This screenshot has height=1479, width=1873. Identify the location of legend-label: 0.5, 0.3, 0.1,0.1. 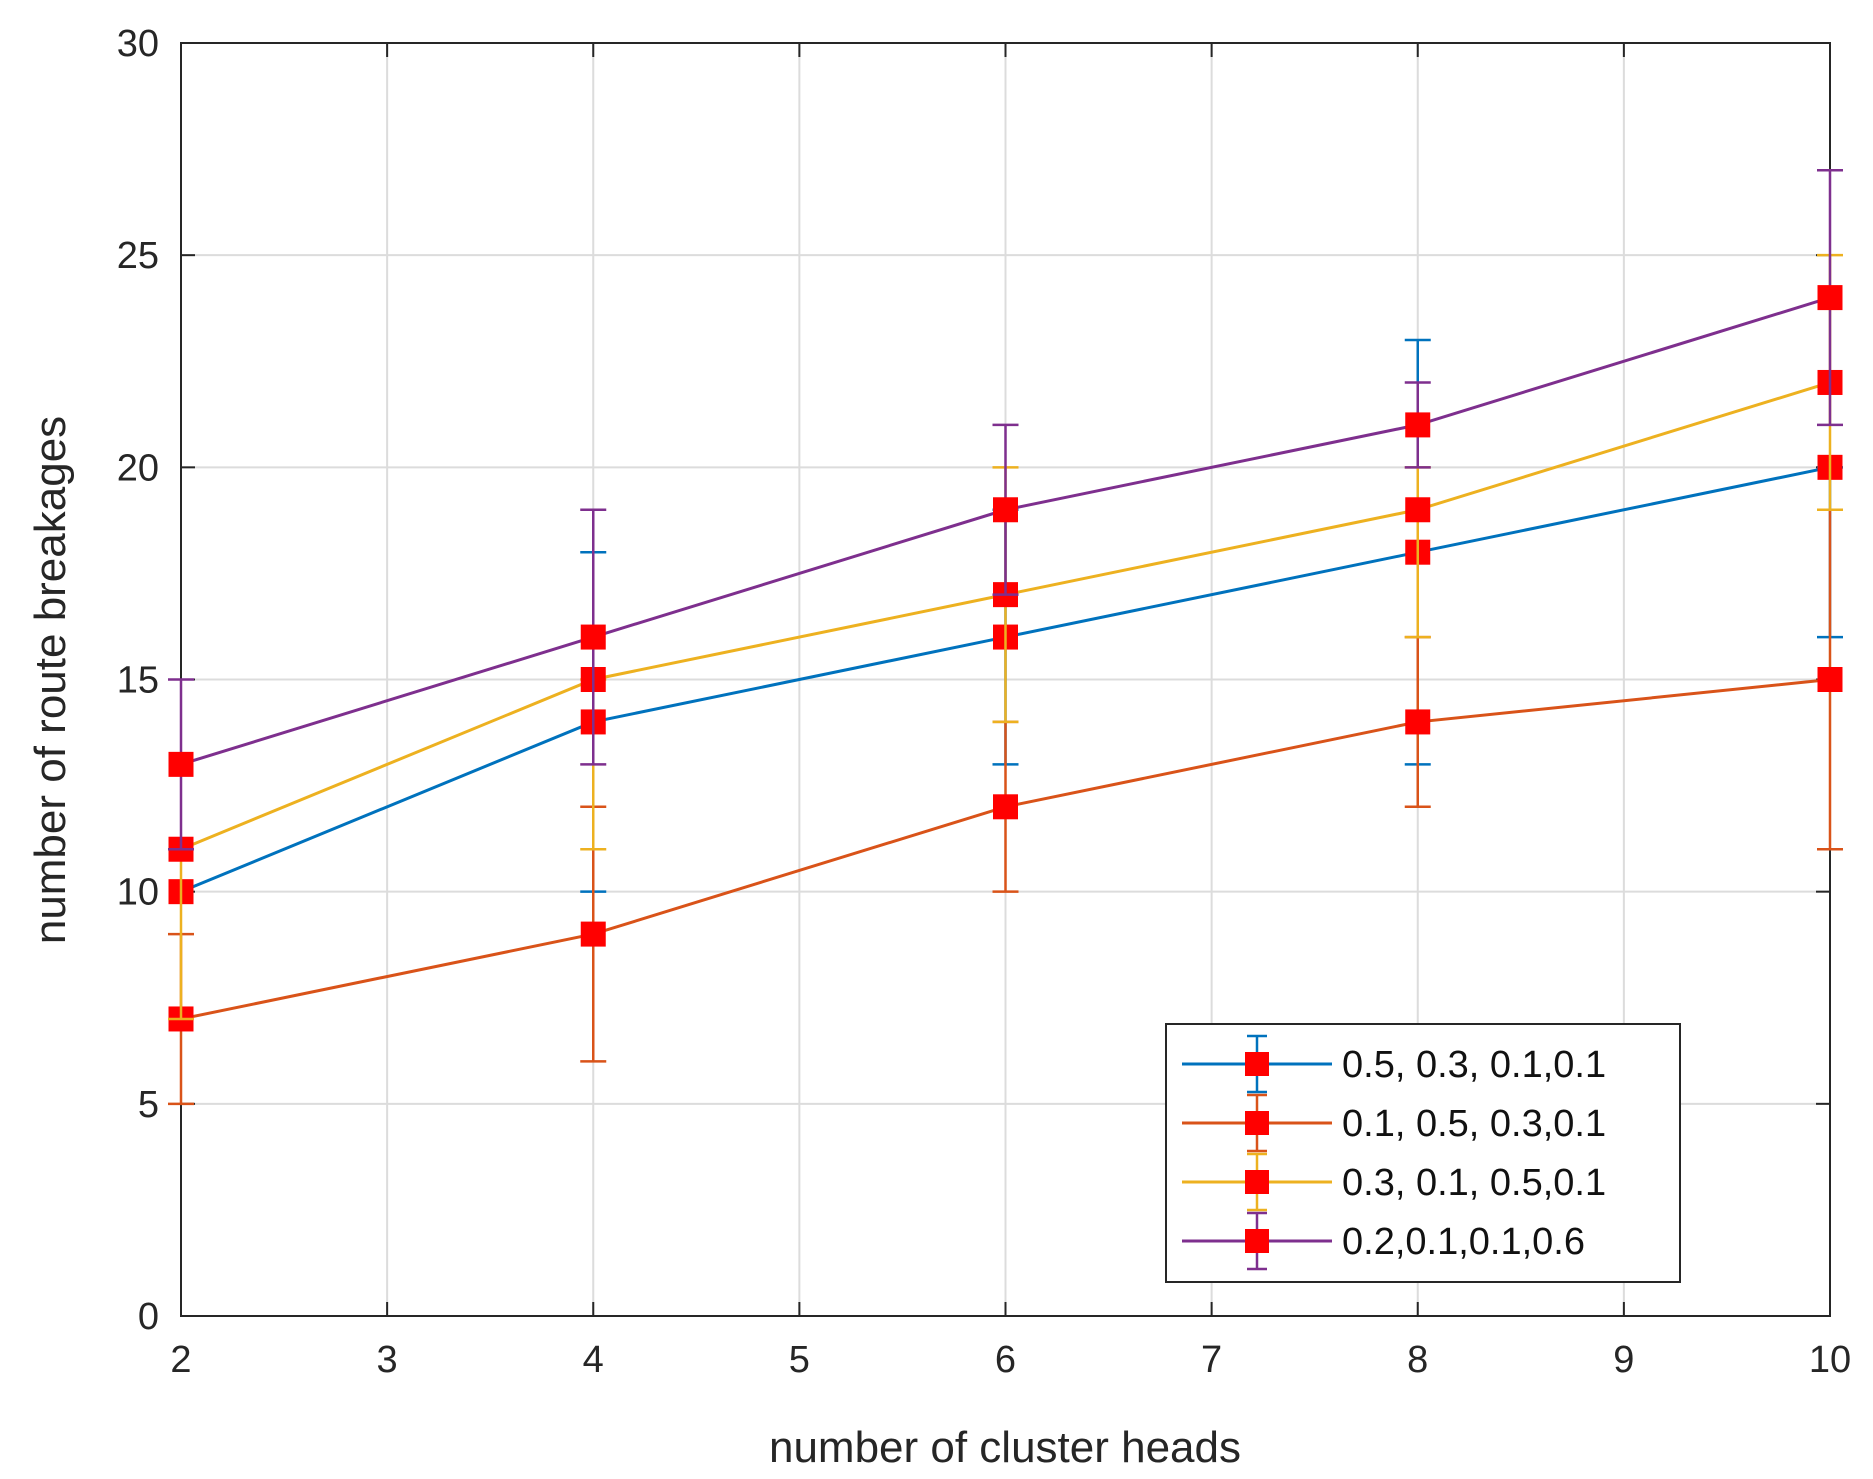
(1474, 1065).